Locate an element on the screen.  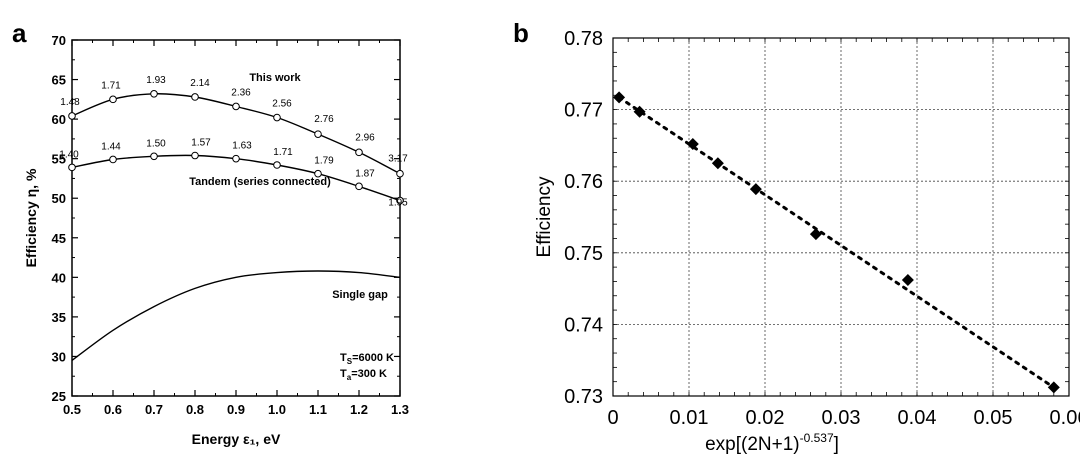
chart-a-point-label: 1.87 is located at coordinates (365, 173).